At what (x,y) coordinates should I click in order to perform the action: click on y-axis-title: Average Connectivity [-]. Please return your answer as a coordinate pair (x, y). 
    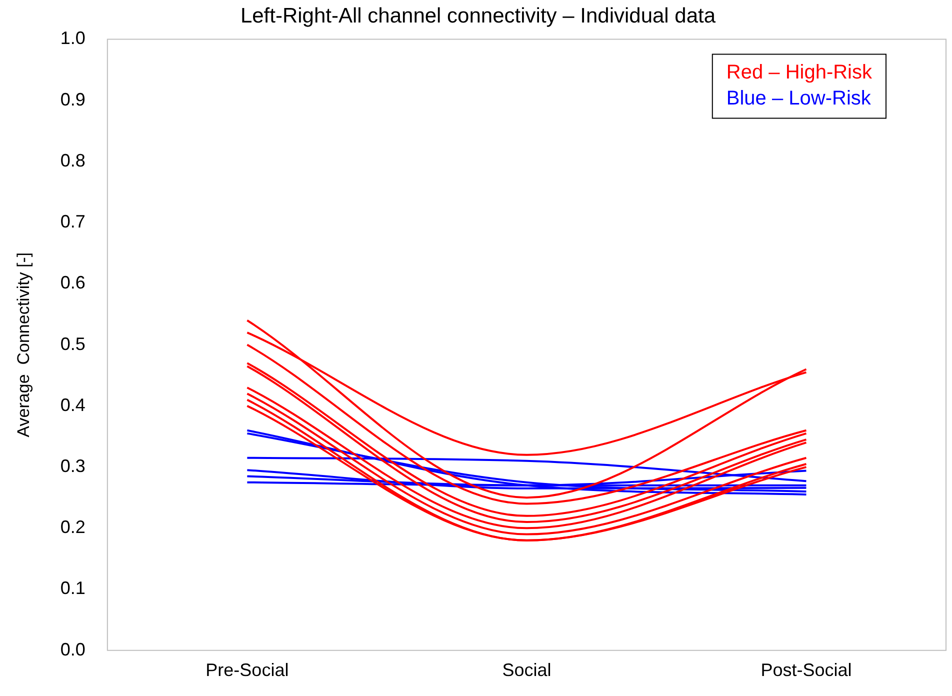
    Looking at the image, I should click on (23, 345).